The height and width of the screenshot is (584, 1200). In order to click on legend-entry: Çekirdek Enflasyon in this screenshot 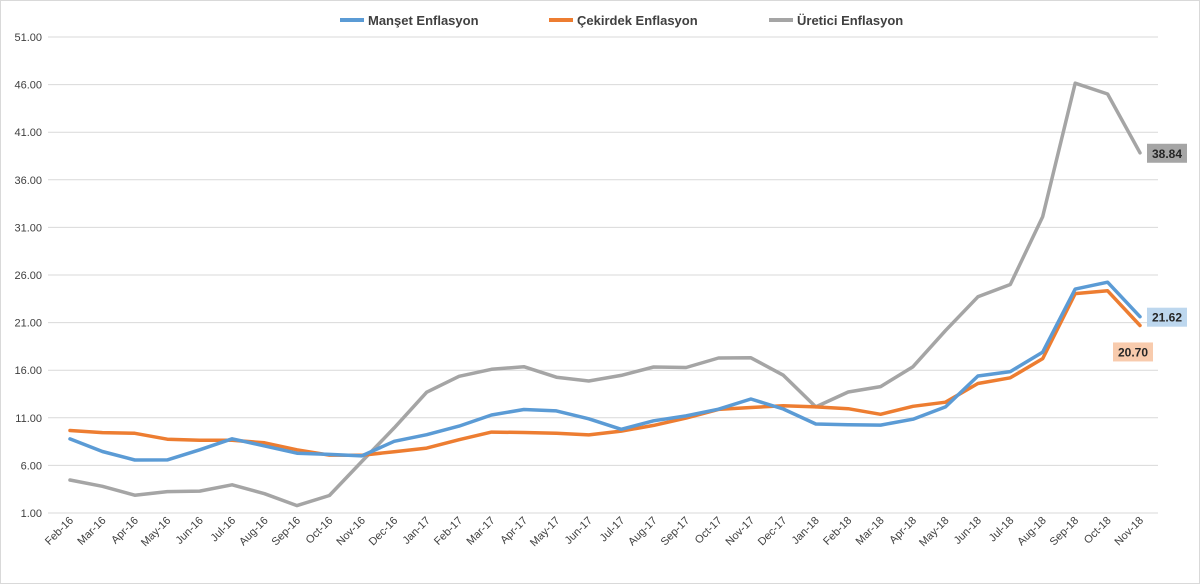, I will do `click(637, 20)`.